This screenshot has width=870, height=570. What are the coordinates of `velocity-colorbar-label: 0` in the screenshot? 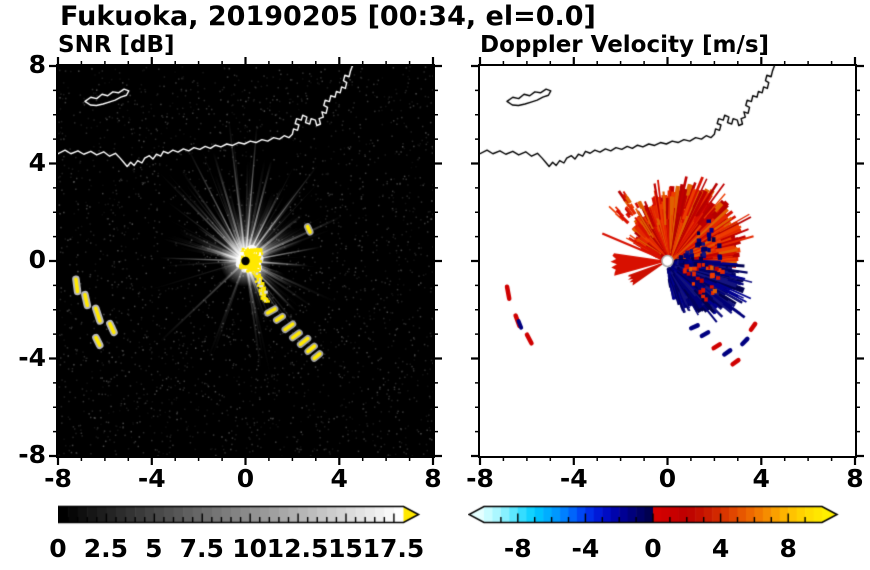 It's located at (653, 548).